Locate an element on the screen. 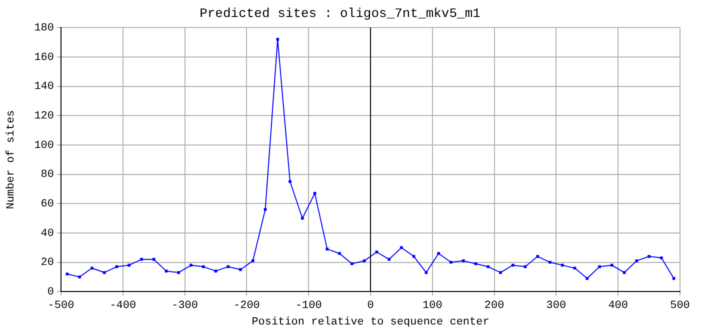 The image size is (704, 328). y-tick-label: 0 is located at coordinates (50, 292).